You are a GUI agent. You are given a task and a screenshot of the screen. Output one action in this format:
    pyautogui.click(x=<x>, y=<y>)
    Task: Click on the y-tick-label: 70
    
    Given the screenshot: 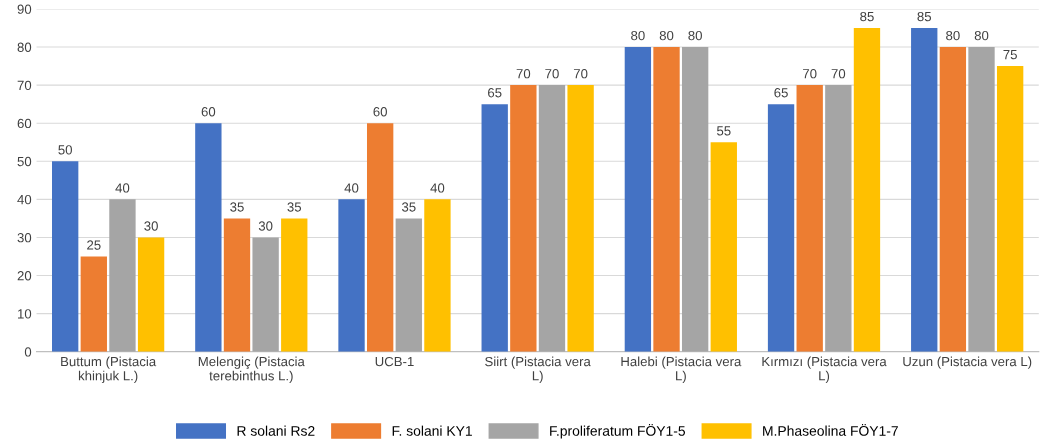 What is the action you would take?
    pyautogui.click(x=24, y=85)
    